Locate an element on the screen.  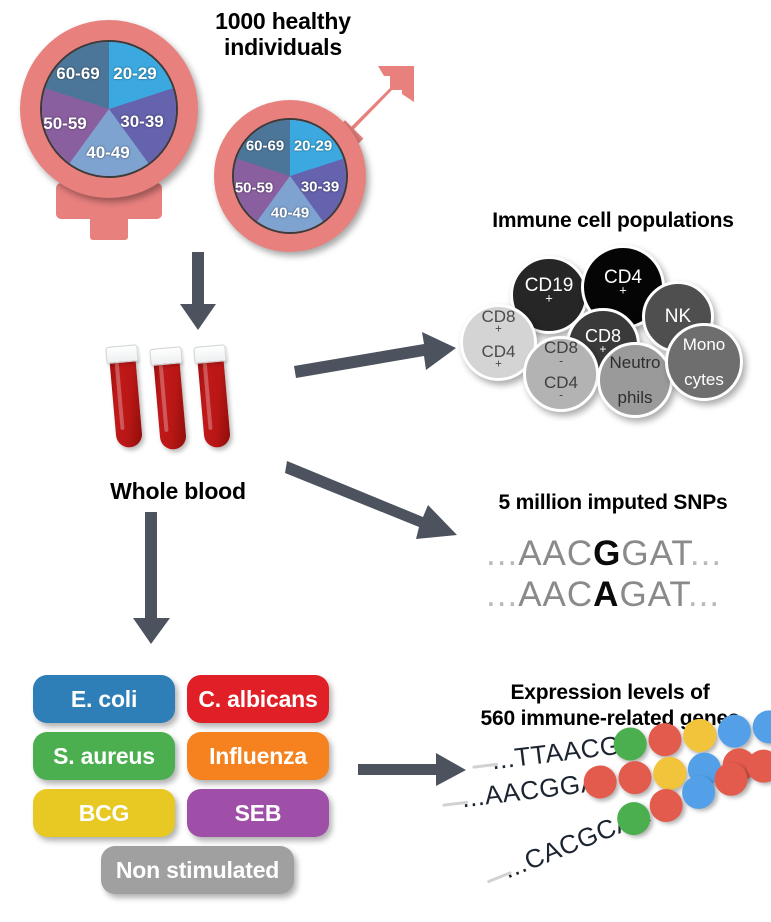
expression-title-line2: 560 immune-related genes is located at coordinates (610, 718).